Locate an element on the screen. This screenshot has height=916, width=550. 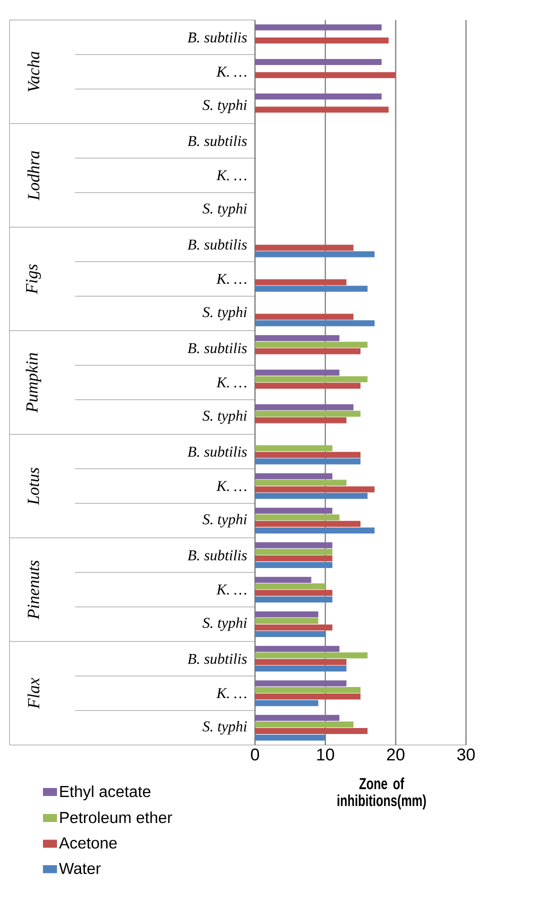
text: Lotus is located at coordinates (34, 487).